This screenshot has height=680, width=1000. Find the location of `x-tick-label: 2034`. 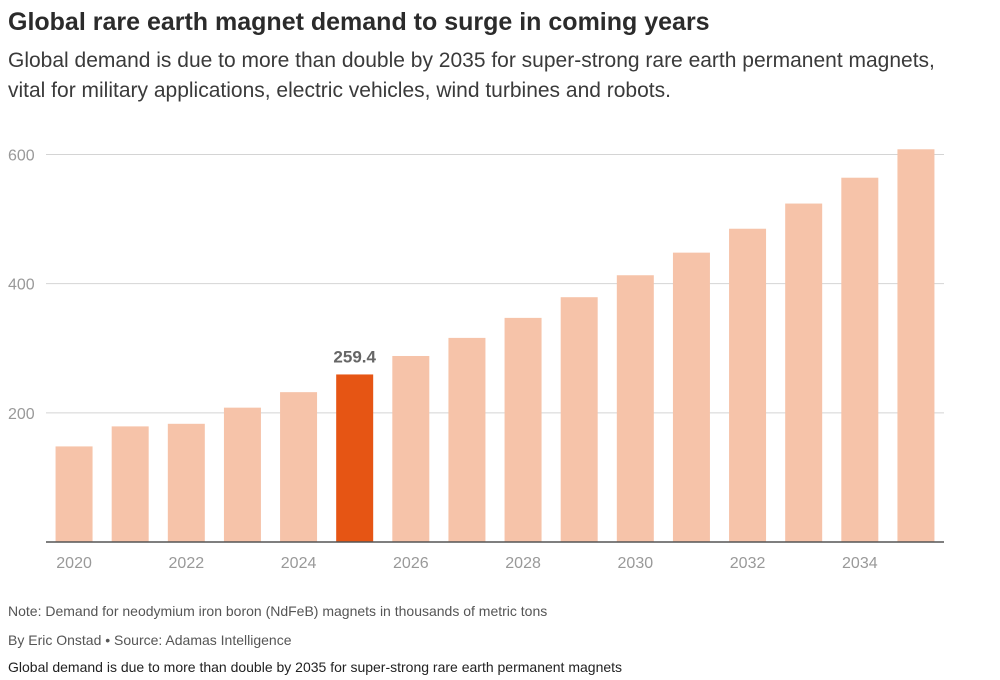

x-tick-label: 2034 is located at coordinates (860, 563).